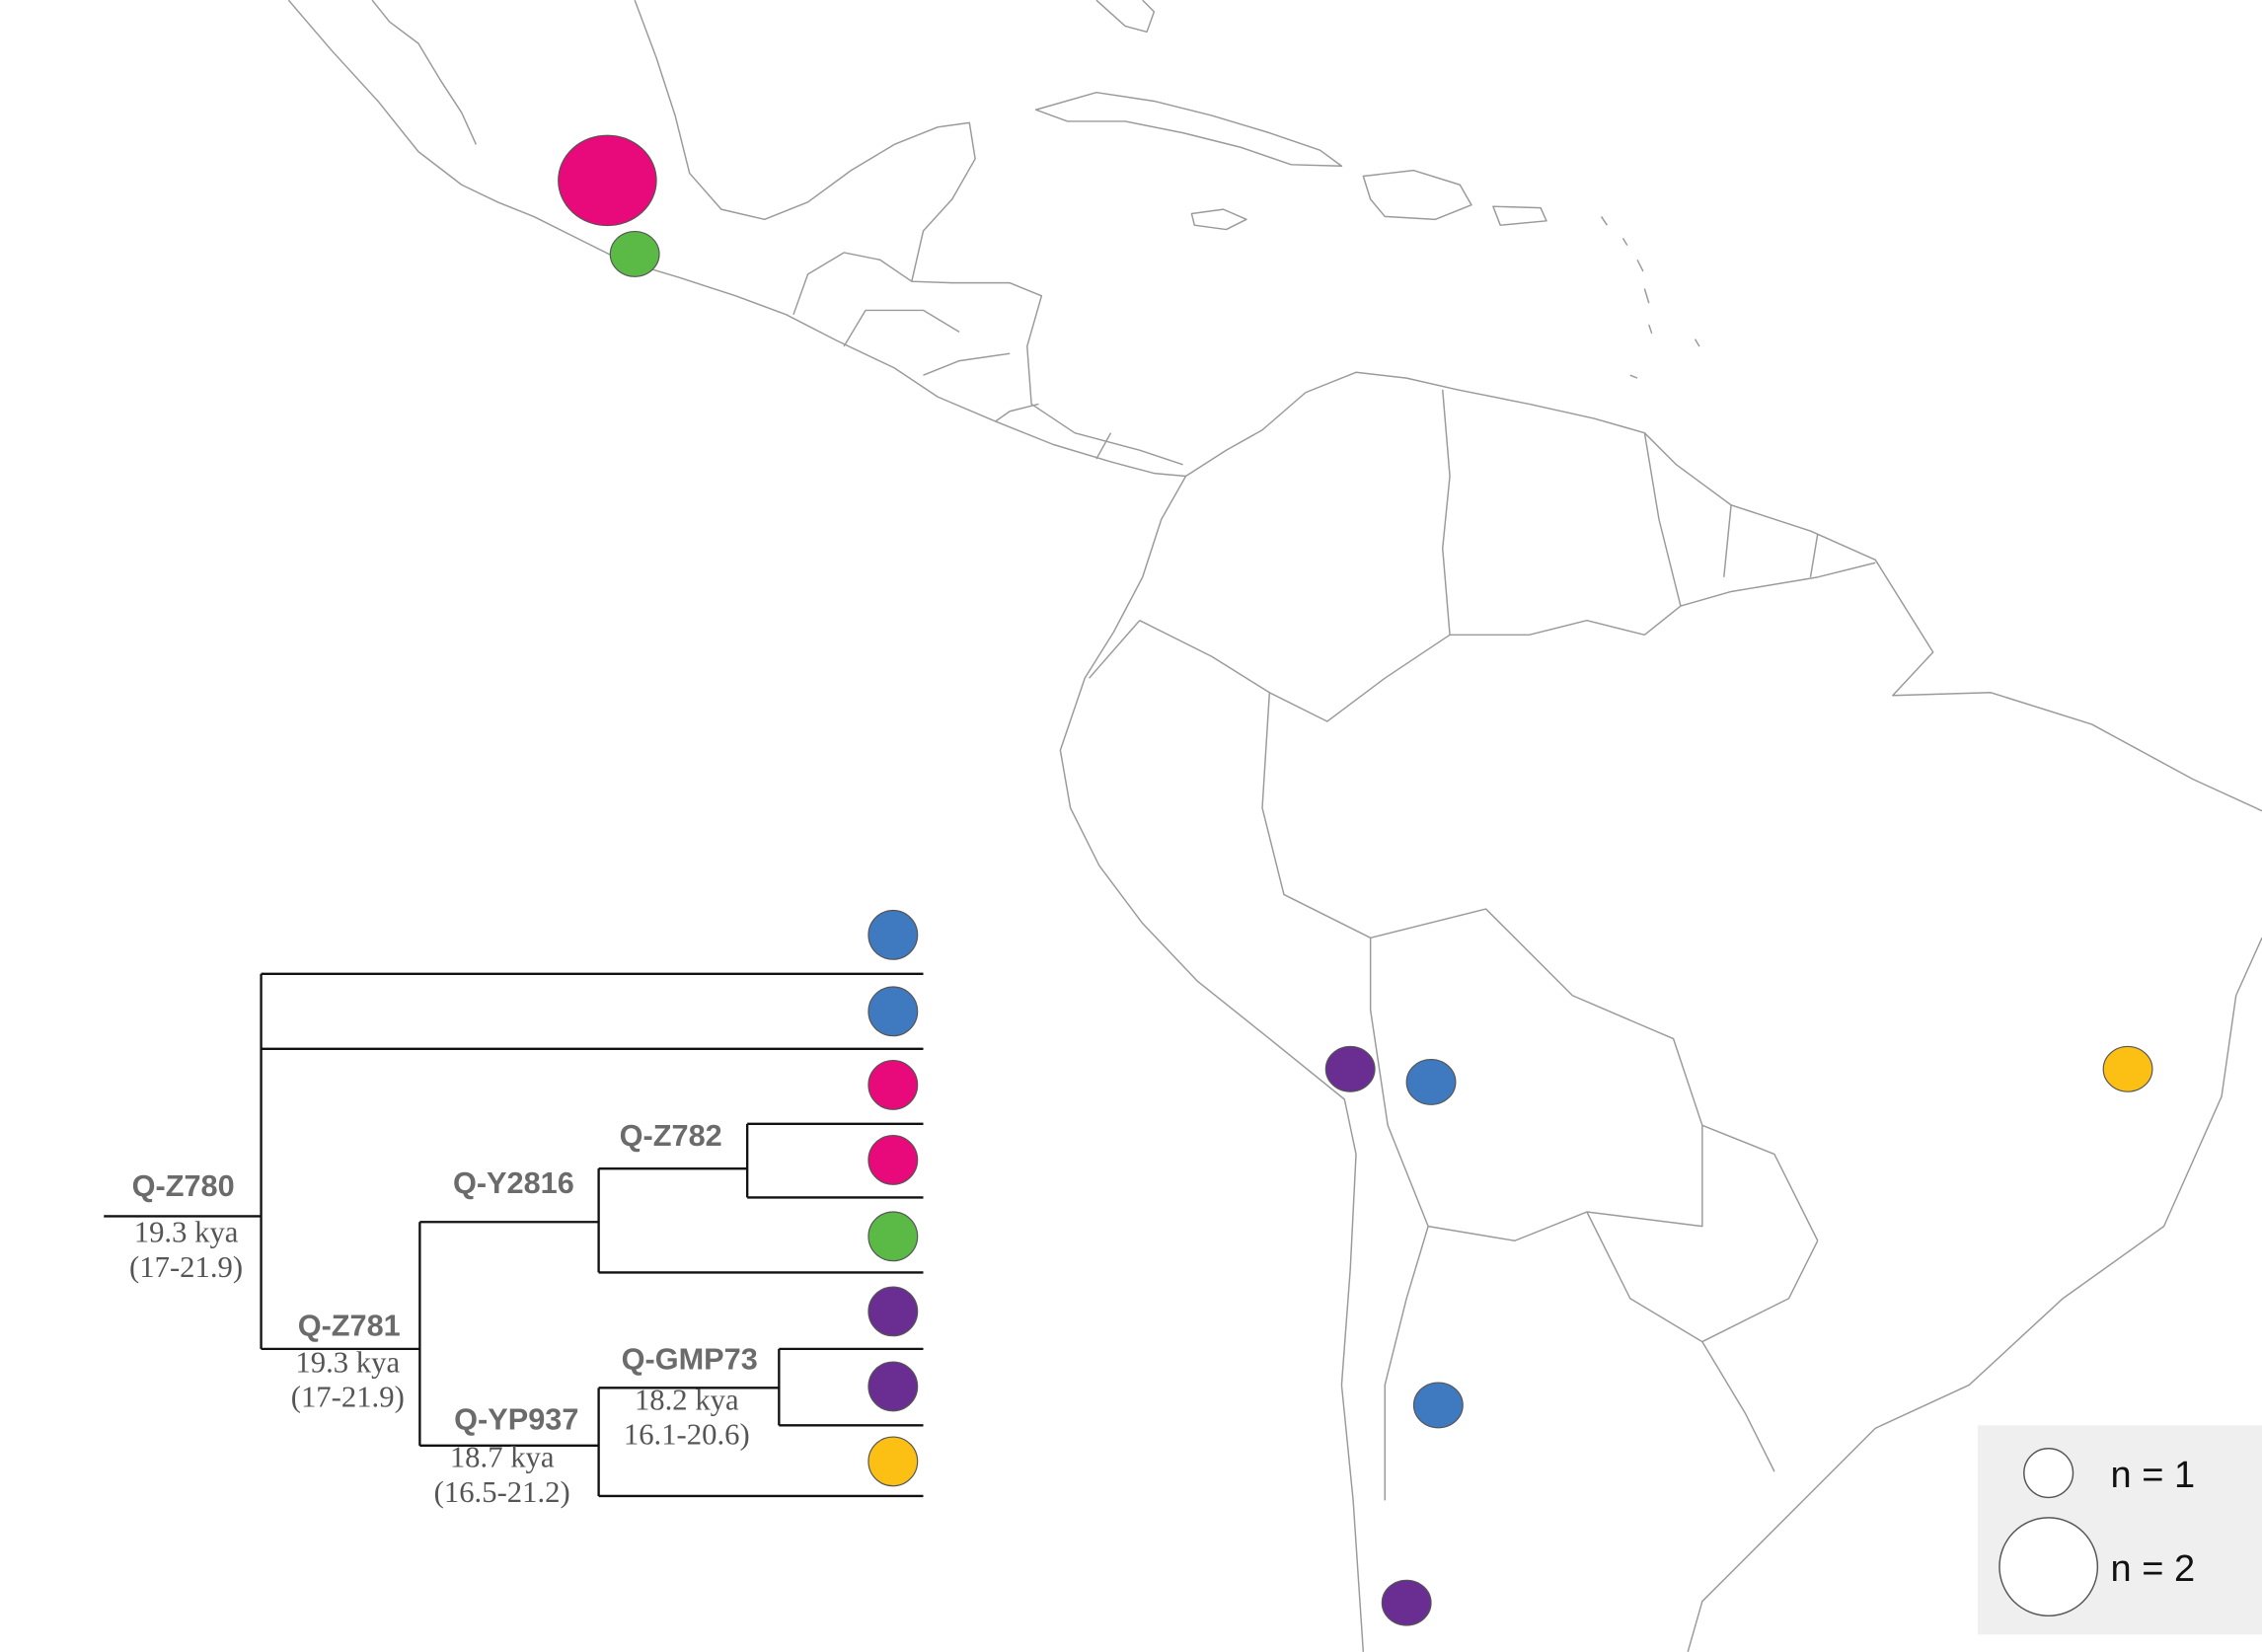 The height and width of the screenshot is (1652, 2262). Describe the element at coordinates (2153, 1475) in the screenshot. I see `legend-label: n = 1` at that location.